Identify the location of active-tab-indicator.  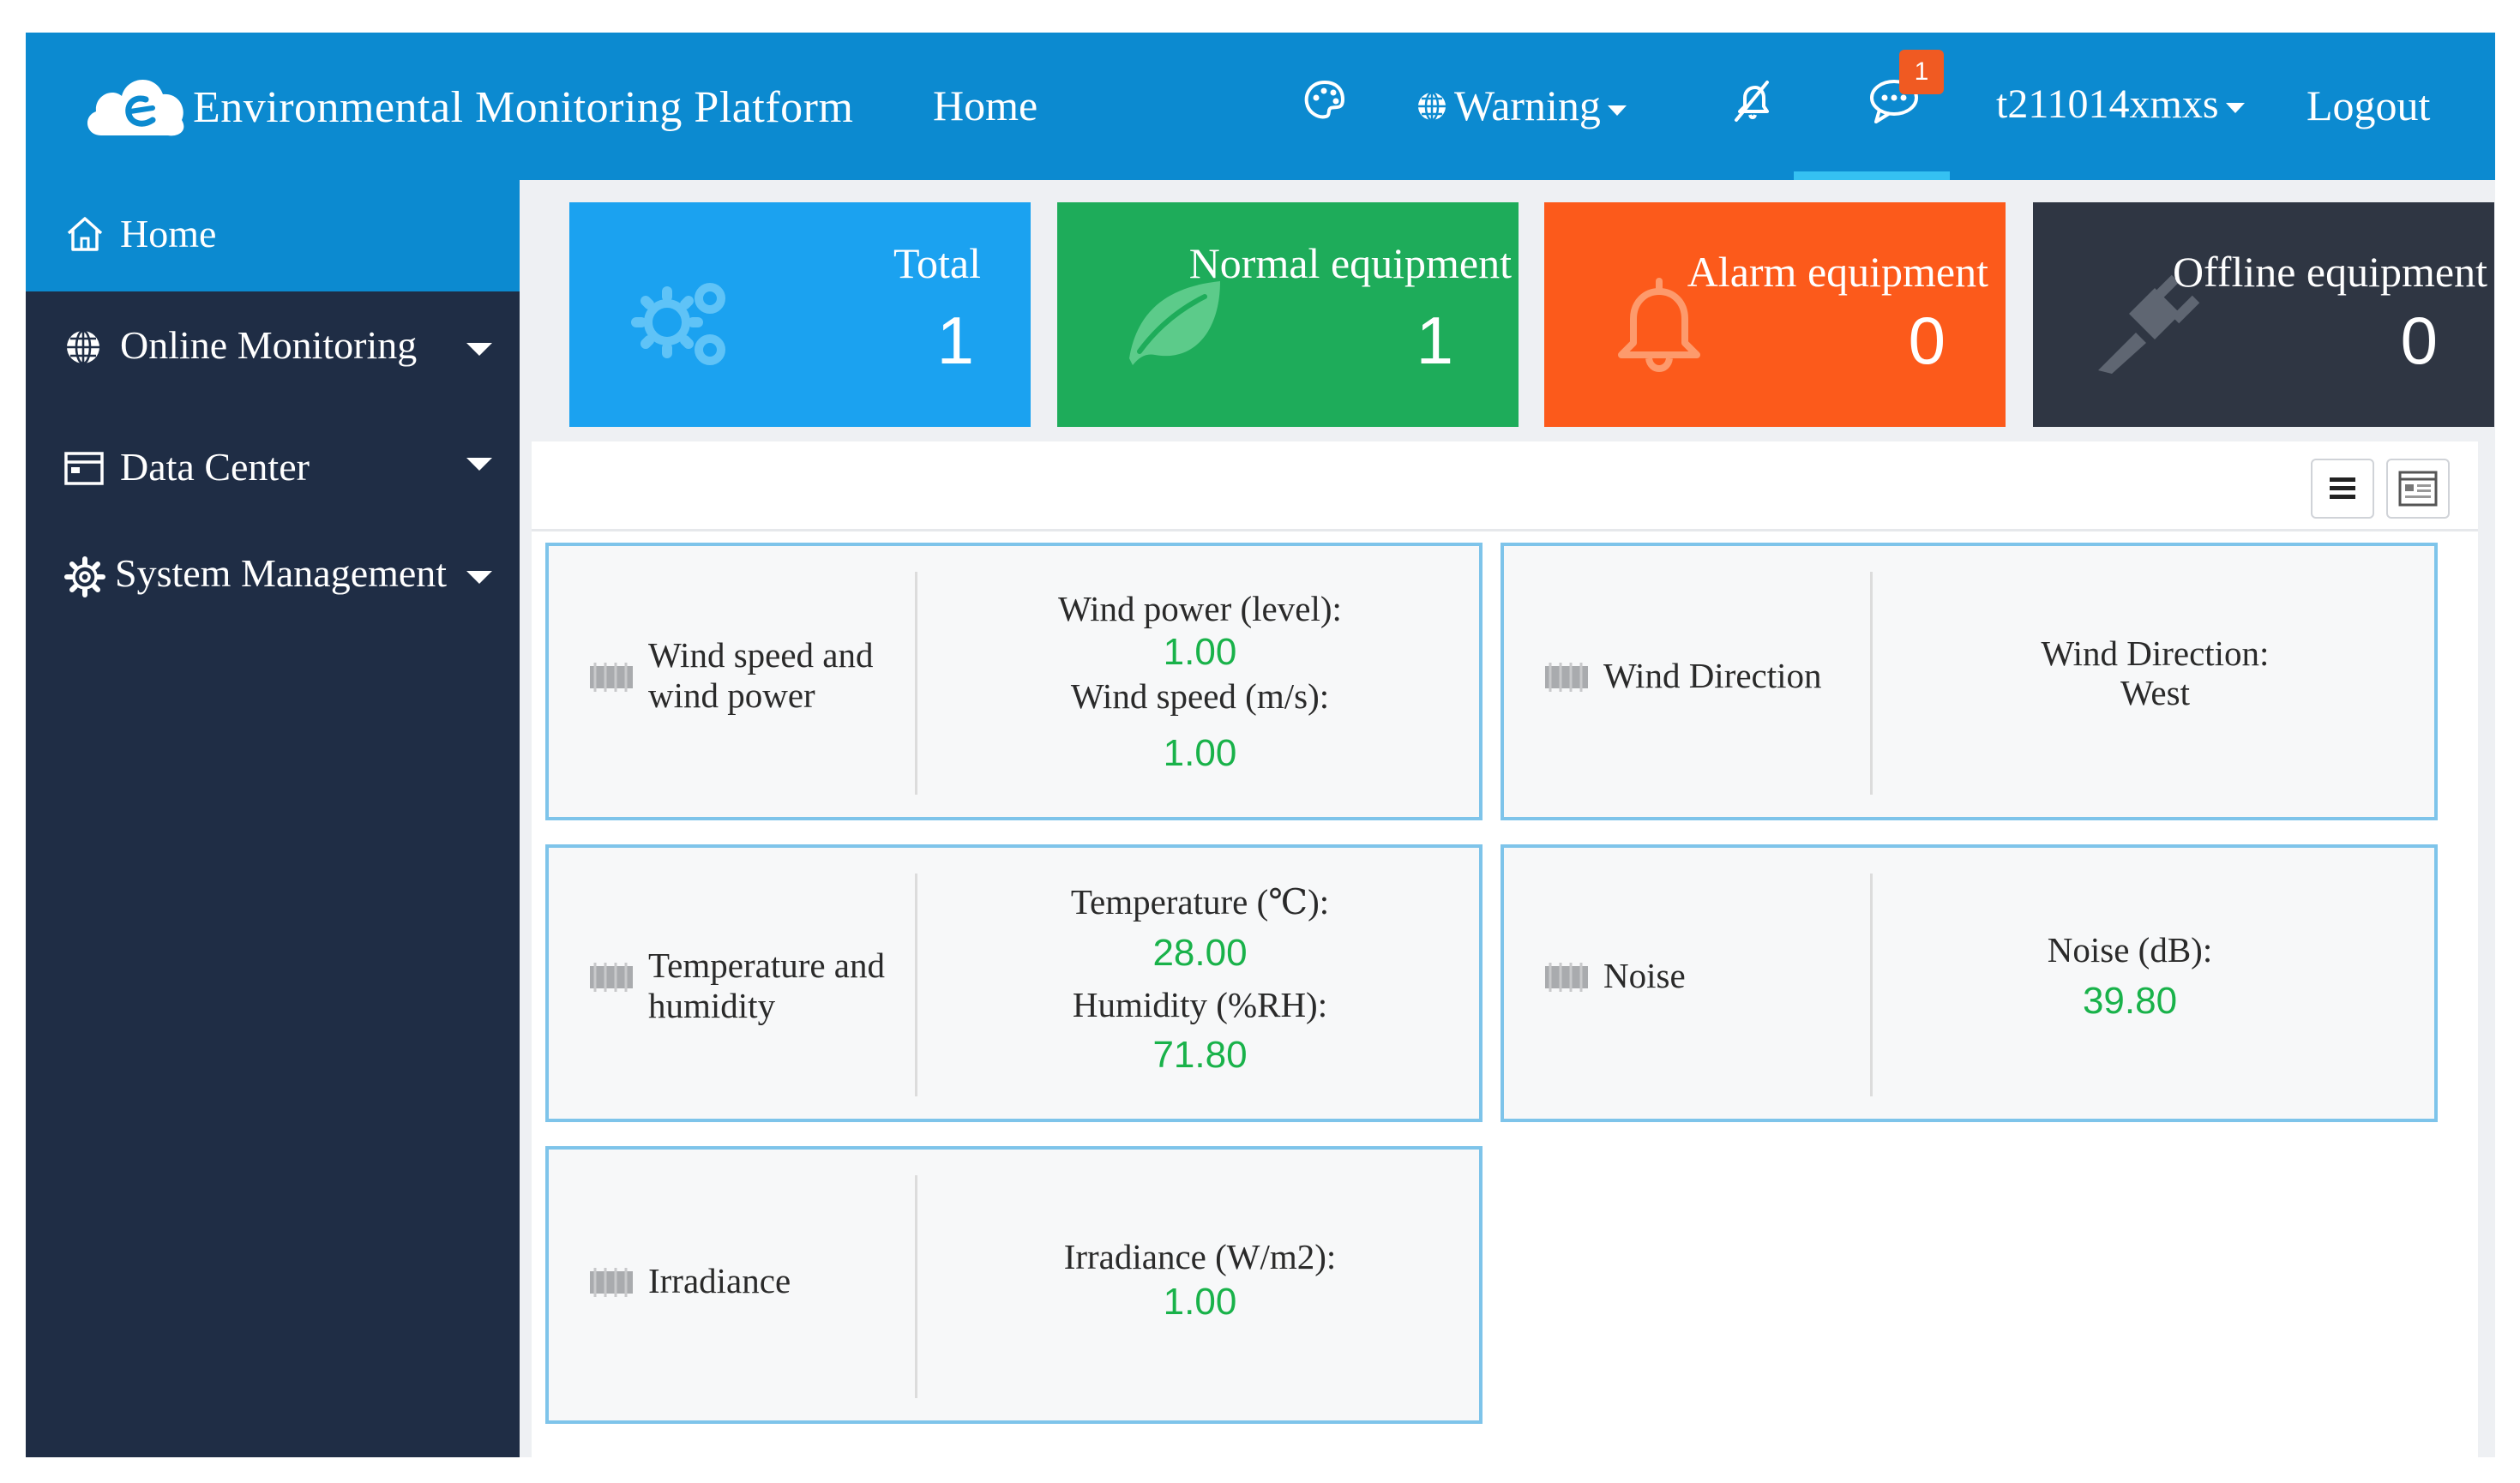
(1872, 175).